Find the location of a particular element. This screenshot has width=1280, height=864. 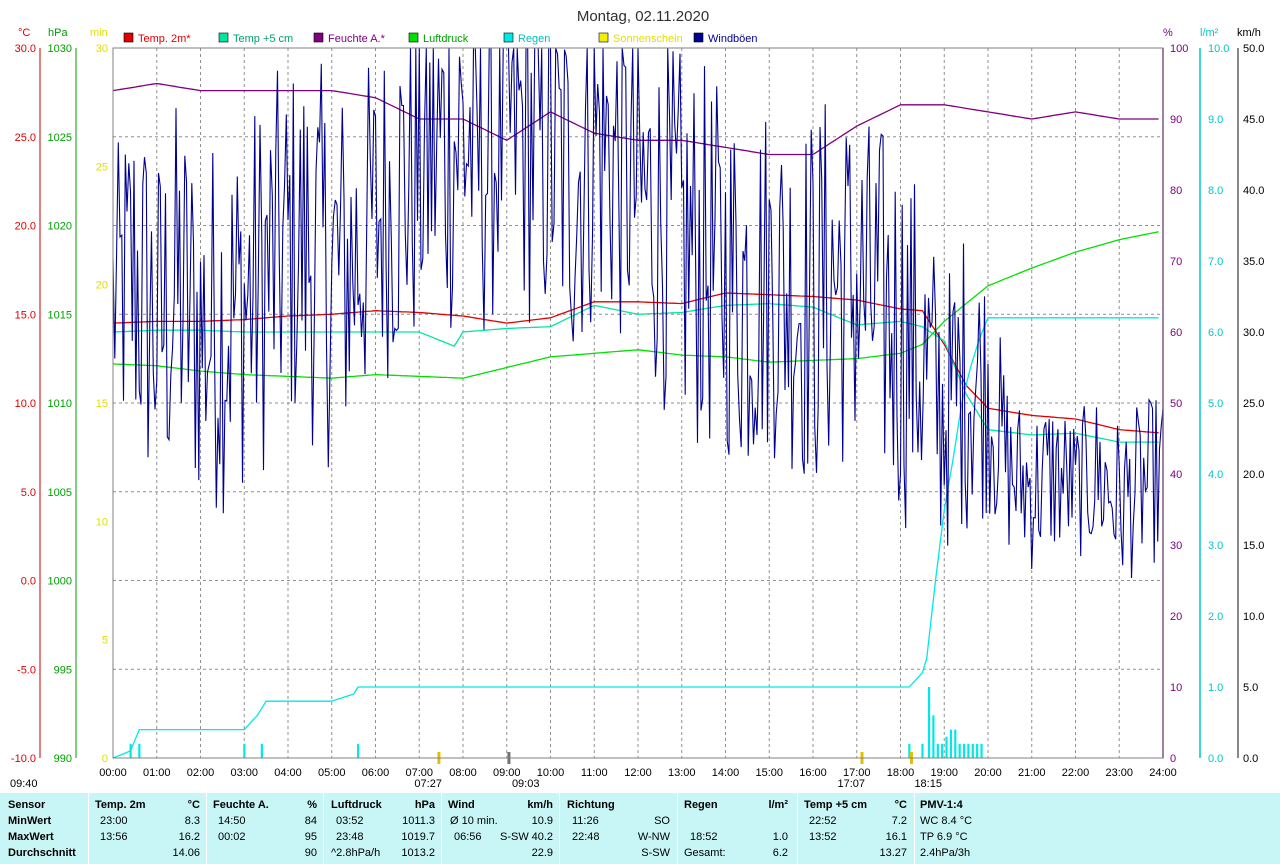

pressure-tick-label: 1020 is located at coordinates (60, 227).